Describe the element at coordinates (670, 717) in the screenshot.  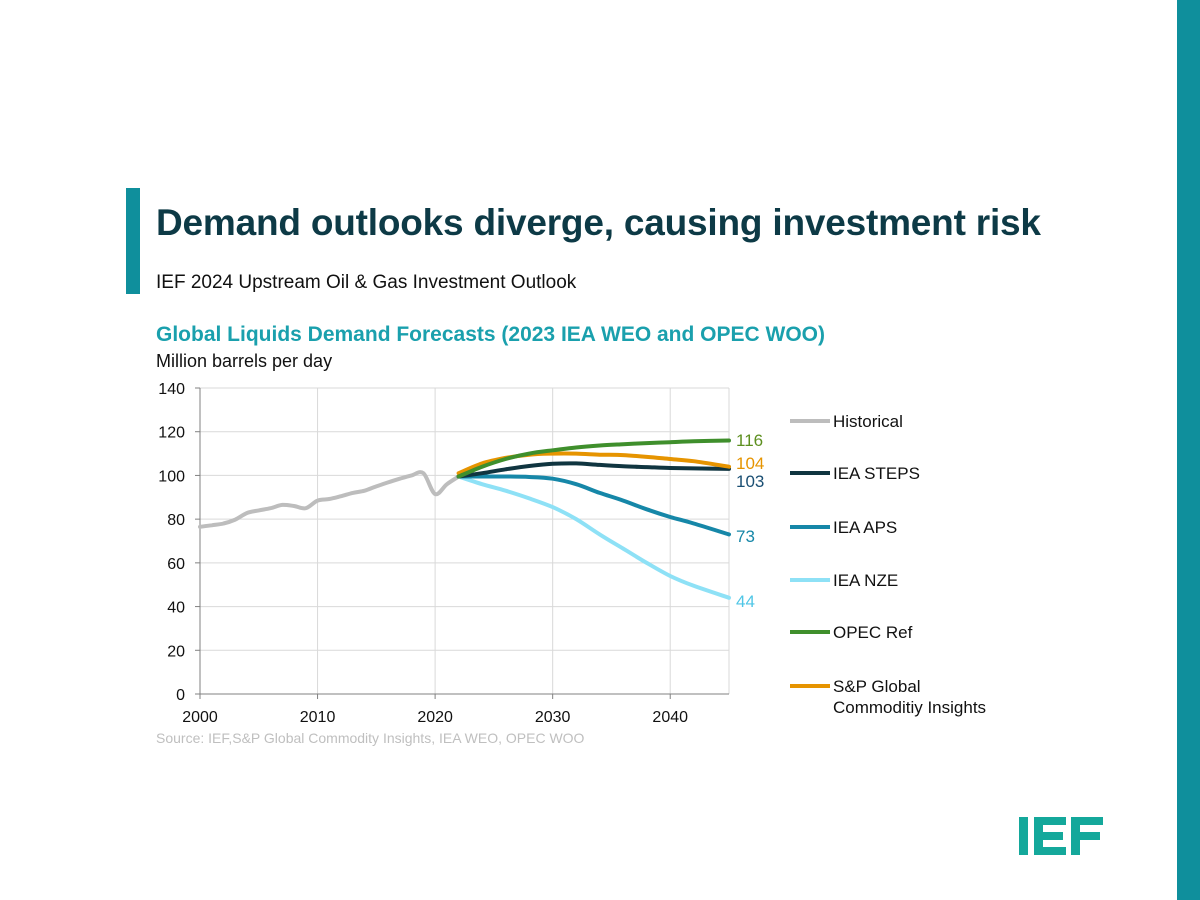
I see `x-tick-label: 2040` at that location.